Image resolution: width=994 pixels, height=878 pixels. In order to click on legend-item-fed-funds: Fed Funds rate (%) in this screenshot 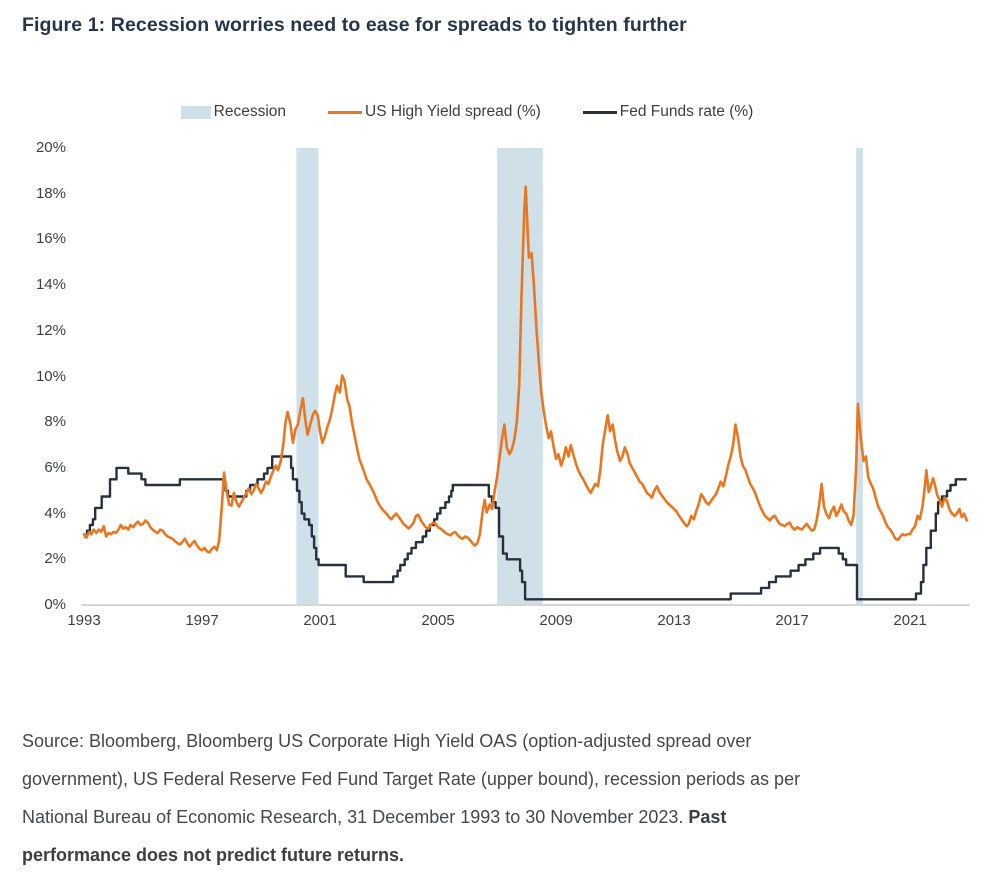, I will do `click(668, 112)`.